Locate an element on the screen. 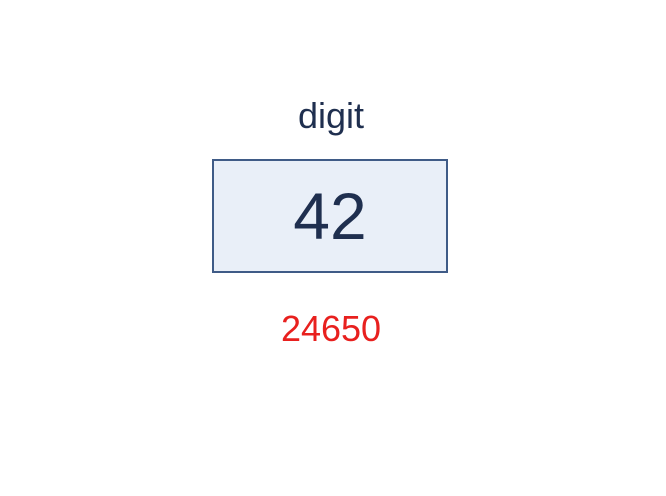  memory-address-label: 24650 is located at coordinates (331, 328).